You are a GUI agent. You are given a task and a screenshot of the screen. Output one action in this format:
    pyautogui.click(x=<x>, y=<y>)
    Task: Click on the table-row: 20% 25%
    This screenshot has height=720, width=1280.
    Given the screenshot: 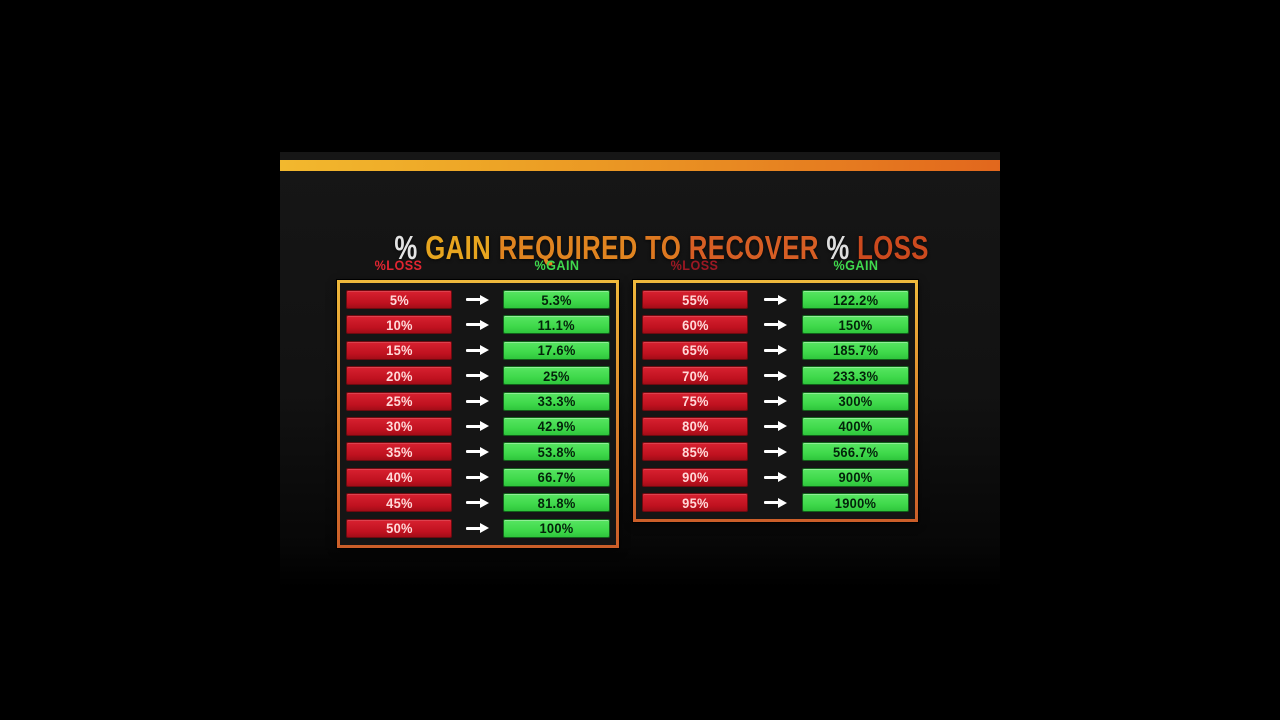 What is the action you would take?
    pyautogui.click(x=478, y=376)
    